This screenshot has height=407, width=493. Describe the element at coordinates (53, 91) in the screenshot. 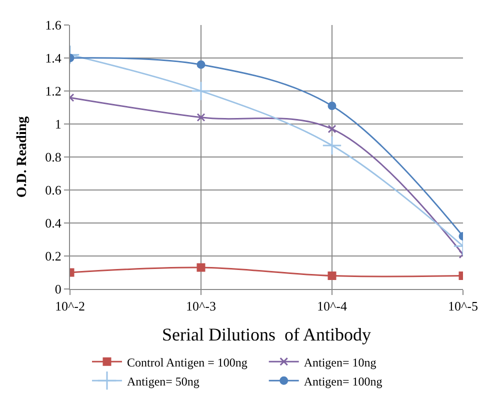

I see `y-tick-label: 1.2` at that location.